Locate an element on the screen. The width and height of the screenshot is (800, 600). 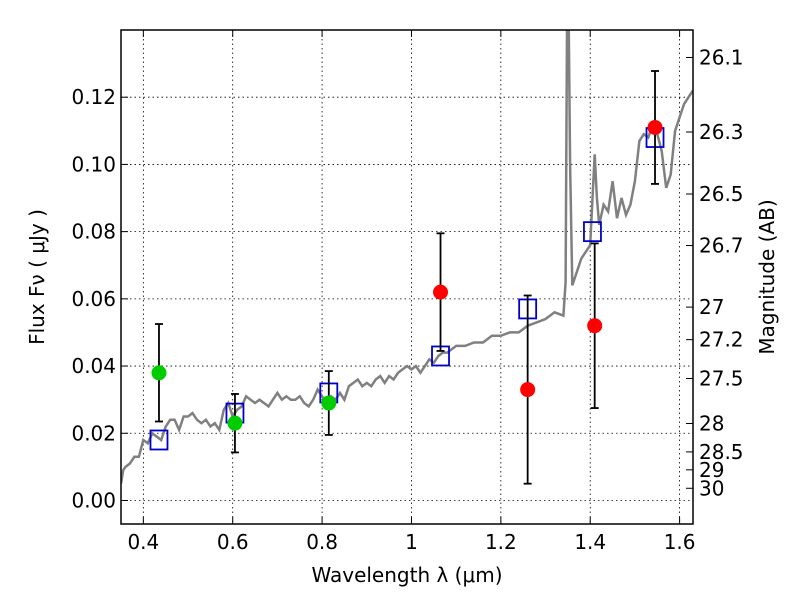
magnitude-tick-label: 26.7 is located at coordinates (721, 246).